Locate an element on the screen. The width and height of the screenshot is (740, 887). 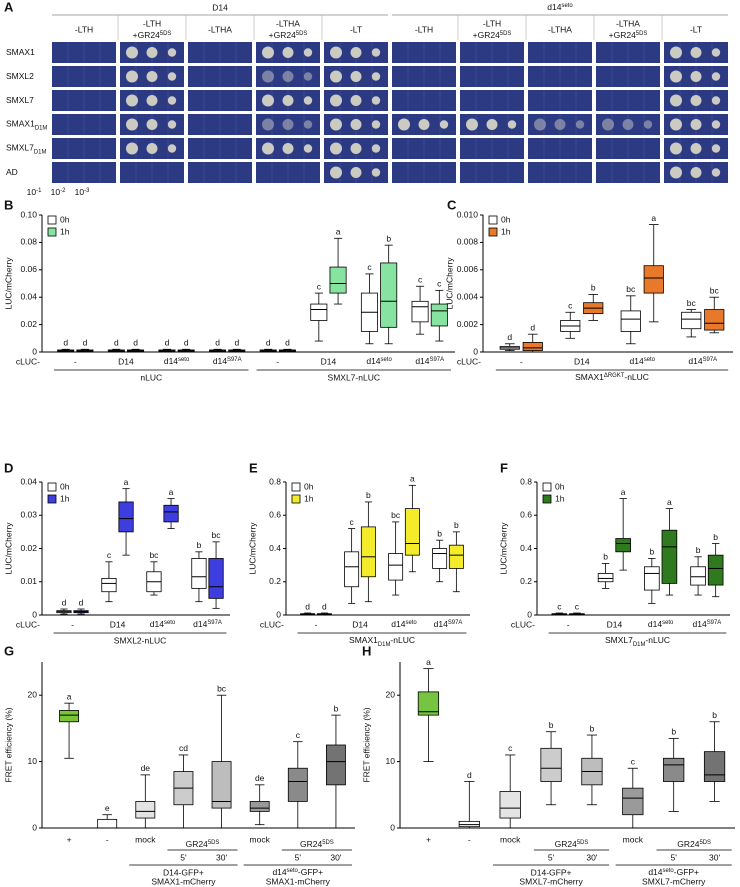
group-label: d14seto-GFP+ is located at coordinates (297, 872).